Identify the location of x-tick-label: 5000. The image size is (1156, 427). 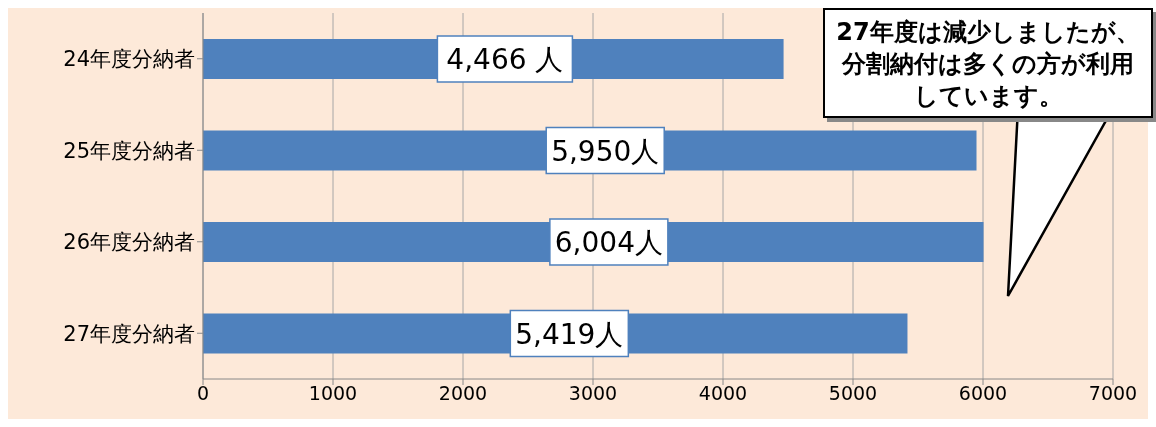
(853, 393).